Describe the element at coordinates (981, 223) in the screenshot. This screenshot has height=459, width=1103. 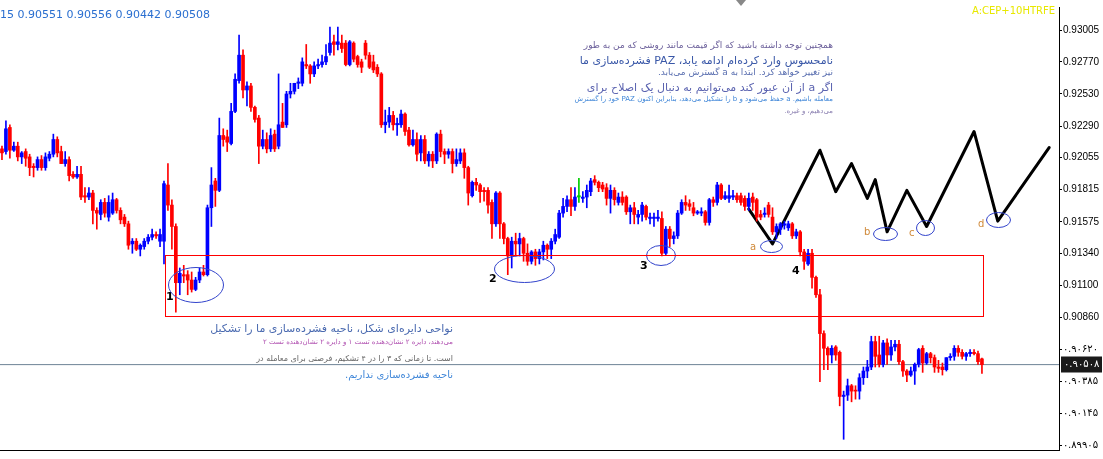
I see `annotation: d` at that location.